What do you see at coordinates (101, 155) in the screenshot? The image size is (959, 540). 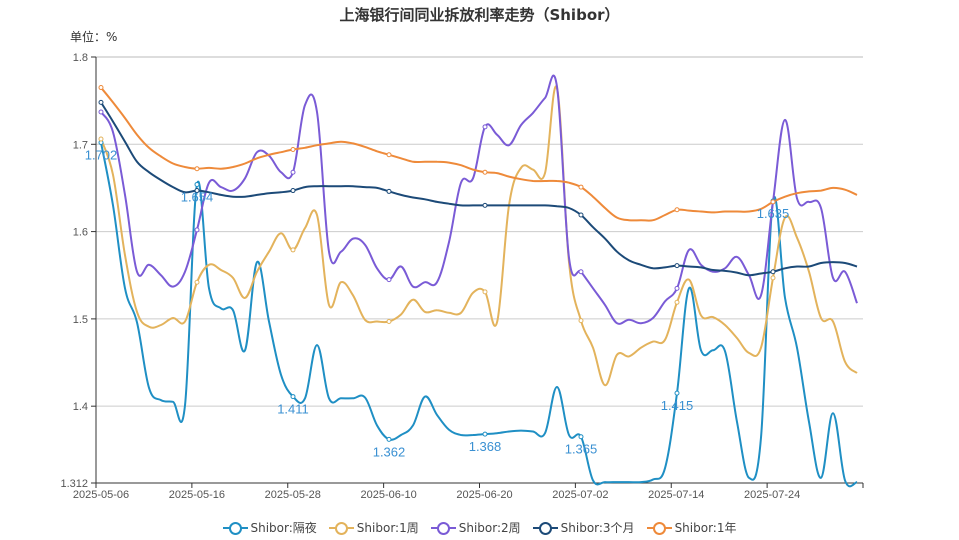 I see `data-label: 1.702` at bounding box center [101, 155].